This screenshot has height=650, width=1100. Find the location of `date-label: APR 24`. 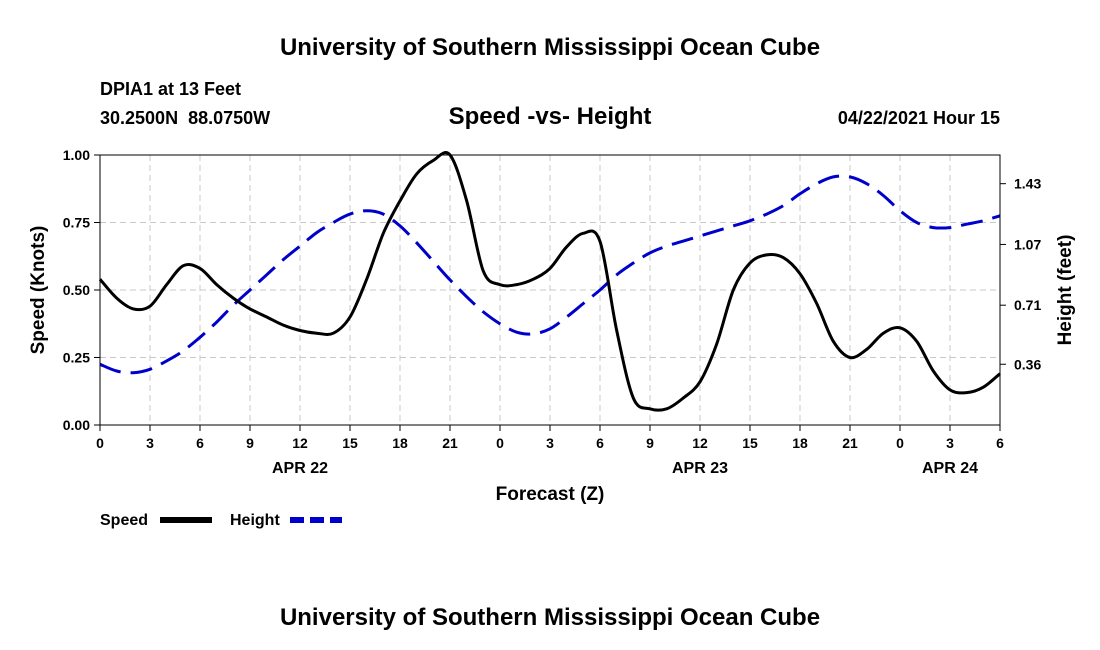

date-label: APR 24 is located at coordinates (950, 468).